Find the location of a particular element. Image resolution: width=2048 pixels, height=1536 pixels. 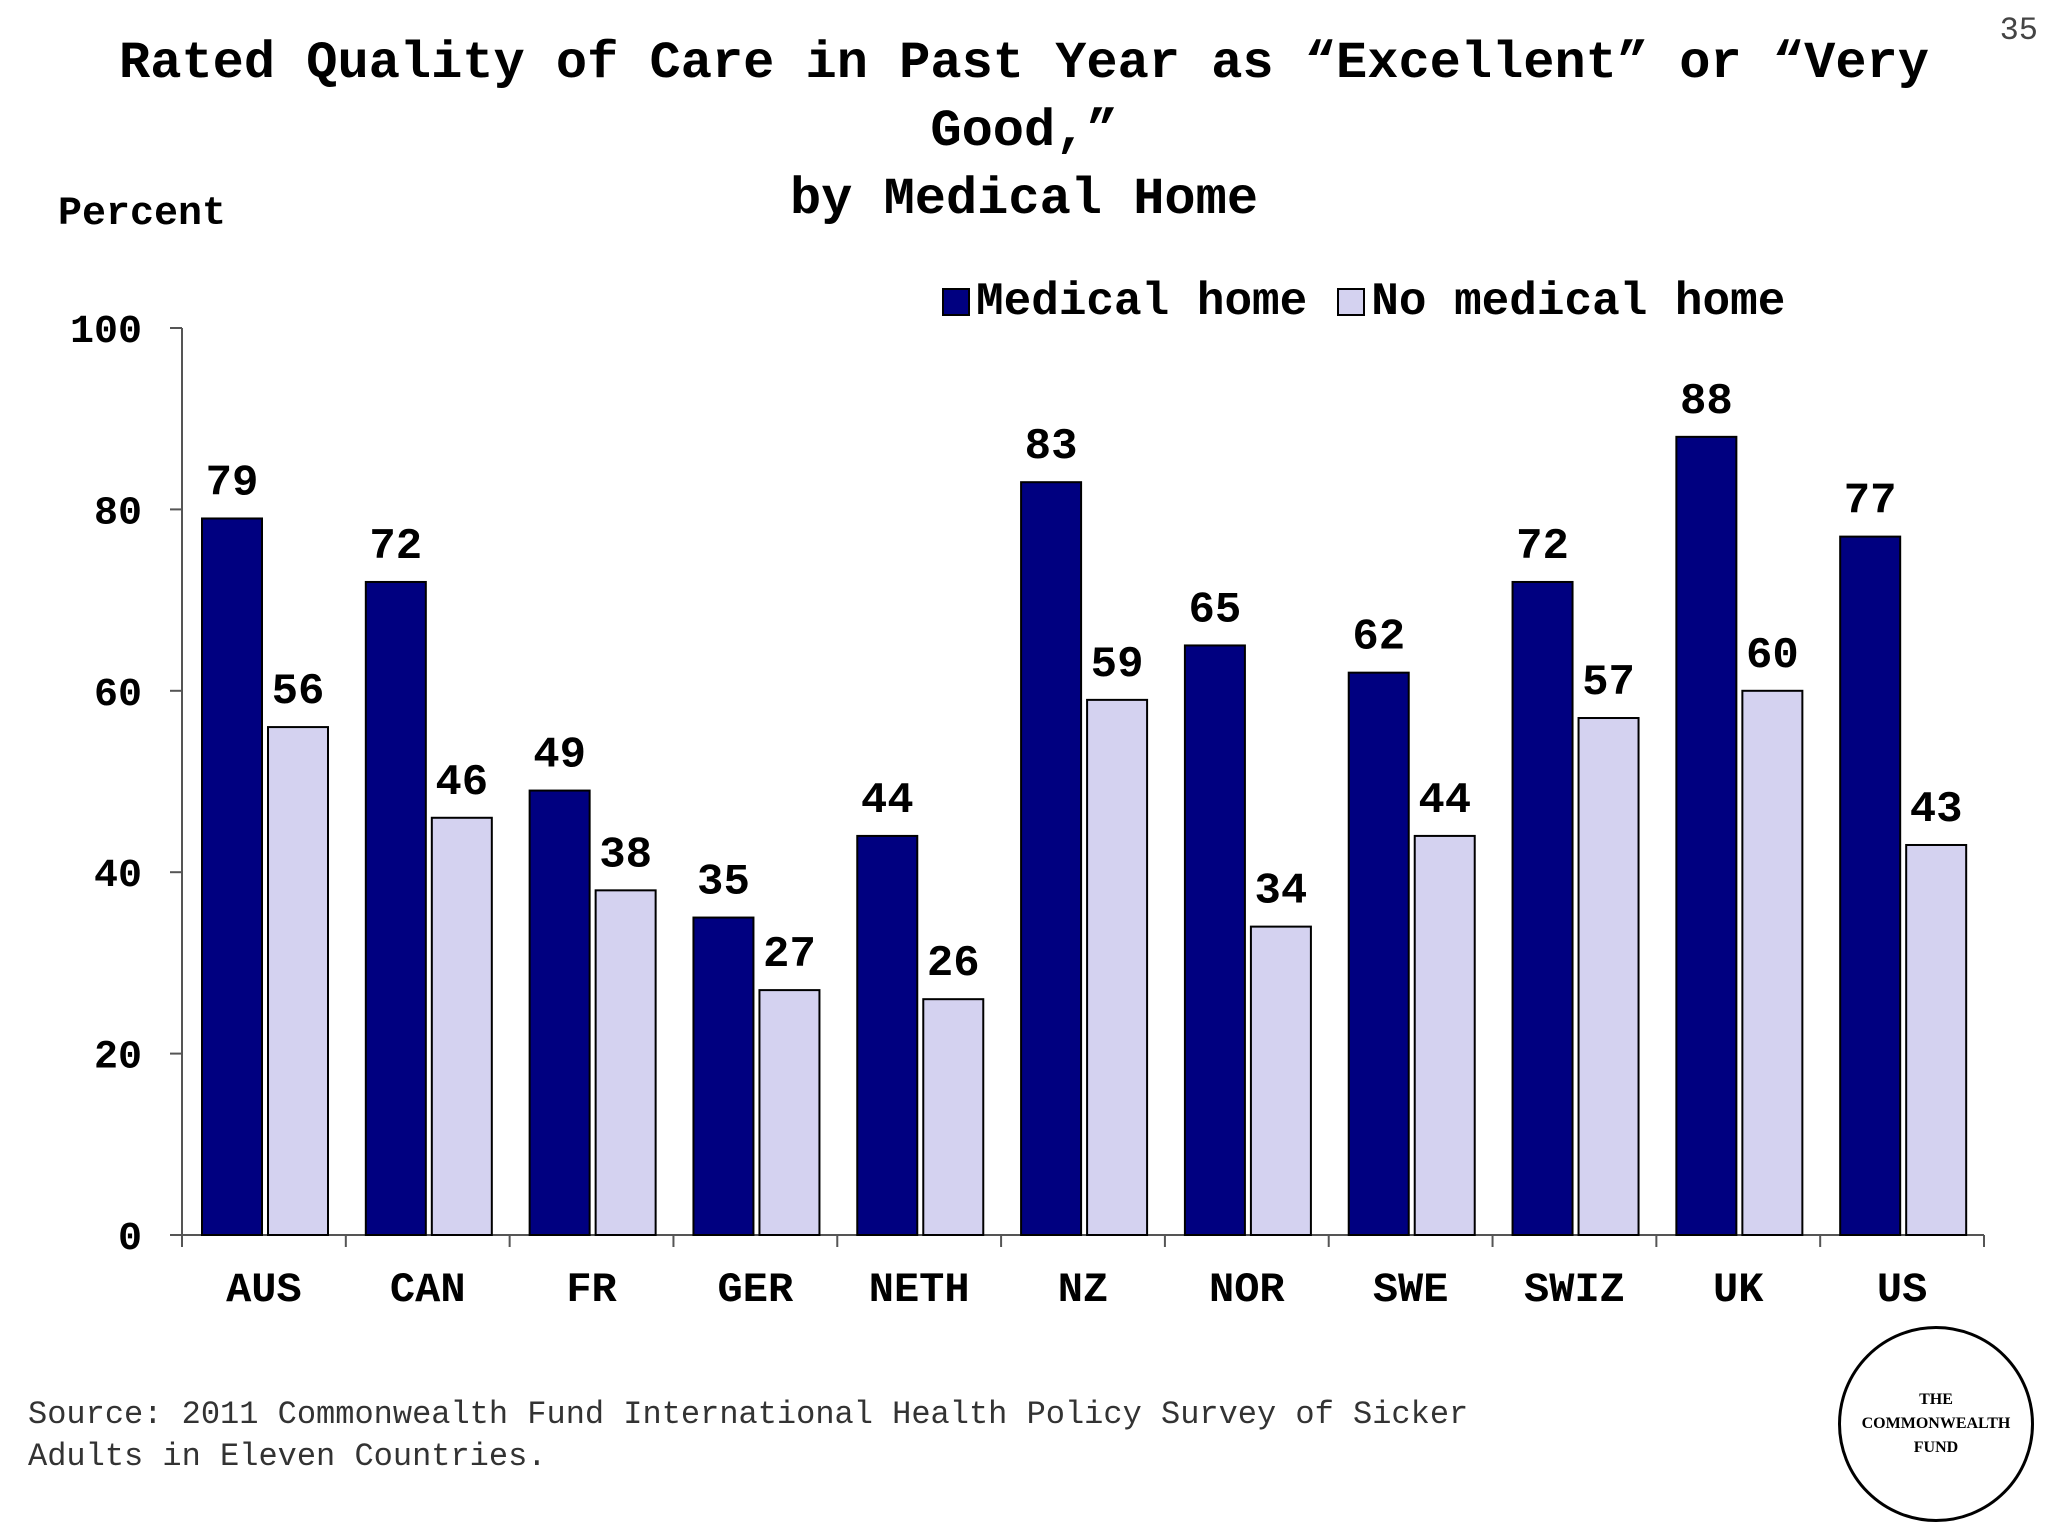

x-category-label: AUS is located at coordinates (264, 1290).